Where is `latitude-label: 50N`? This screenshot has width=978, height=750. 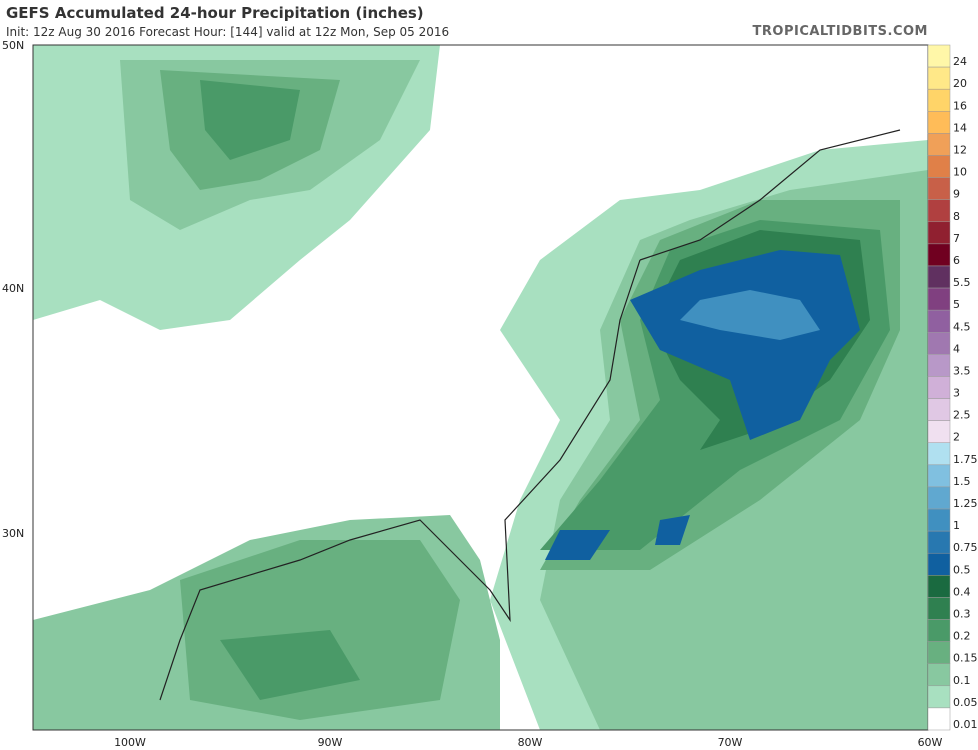
latitude-label: 50N is located at coordinates (13, 45).